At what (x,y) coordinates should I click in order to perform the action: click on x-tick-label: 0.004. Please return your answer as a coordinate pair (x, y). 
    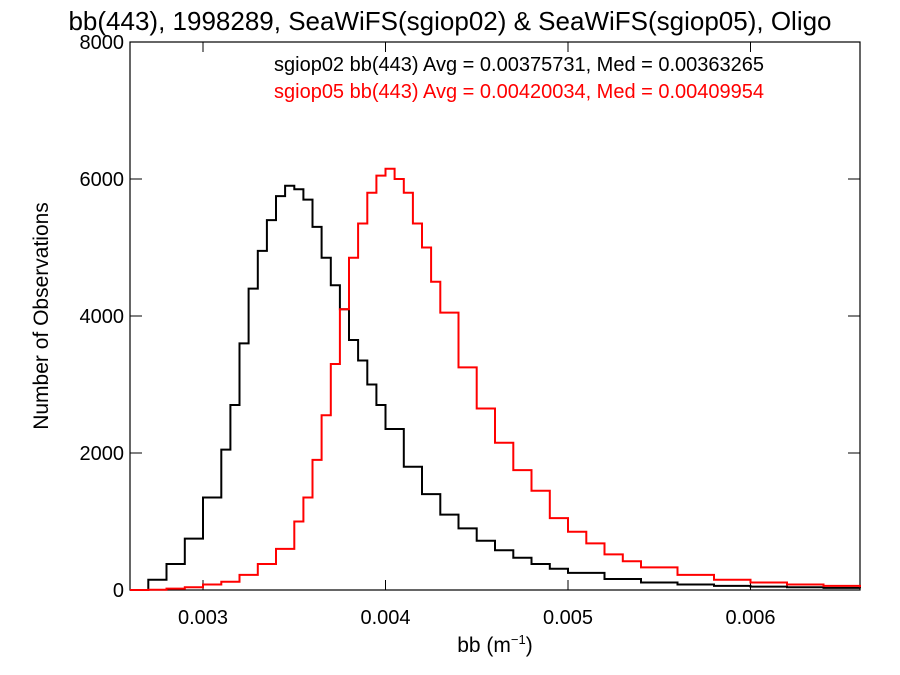
    Looking at the image, I should click on (385, 618).